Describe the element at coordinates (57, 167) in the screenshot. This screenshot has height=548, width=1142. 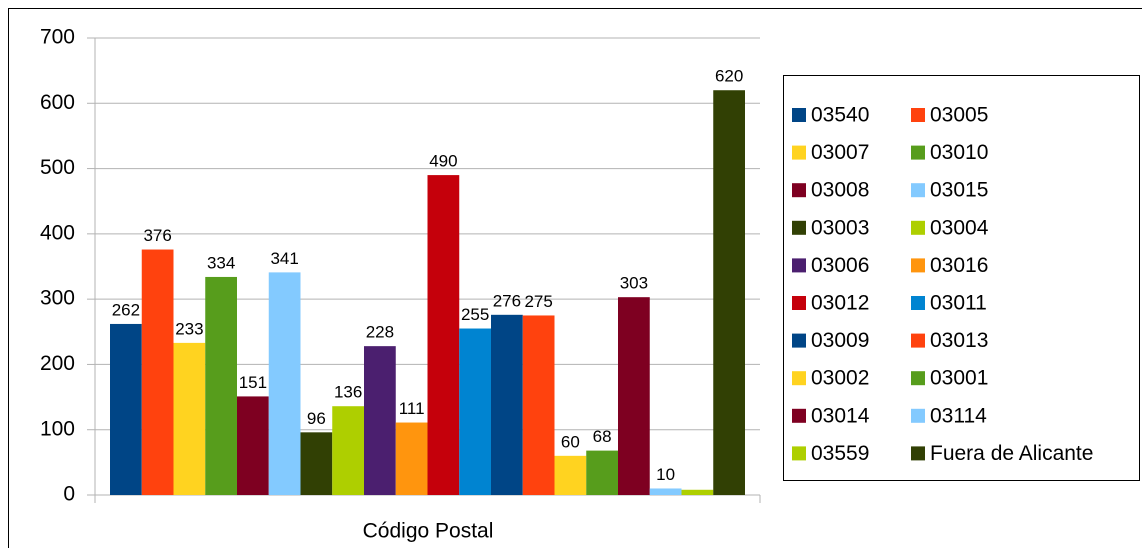
I see `y-tick-label: 500` at that location.